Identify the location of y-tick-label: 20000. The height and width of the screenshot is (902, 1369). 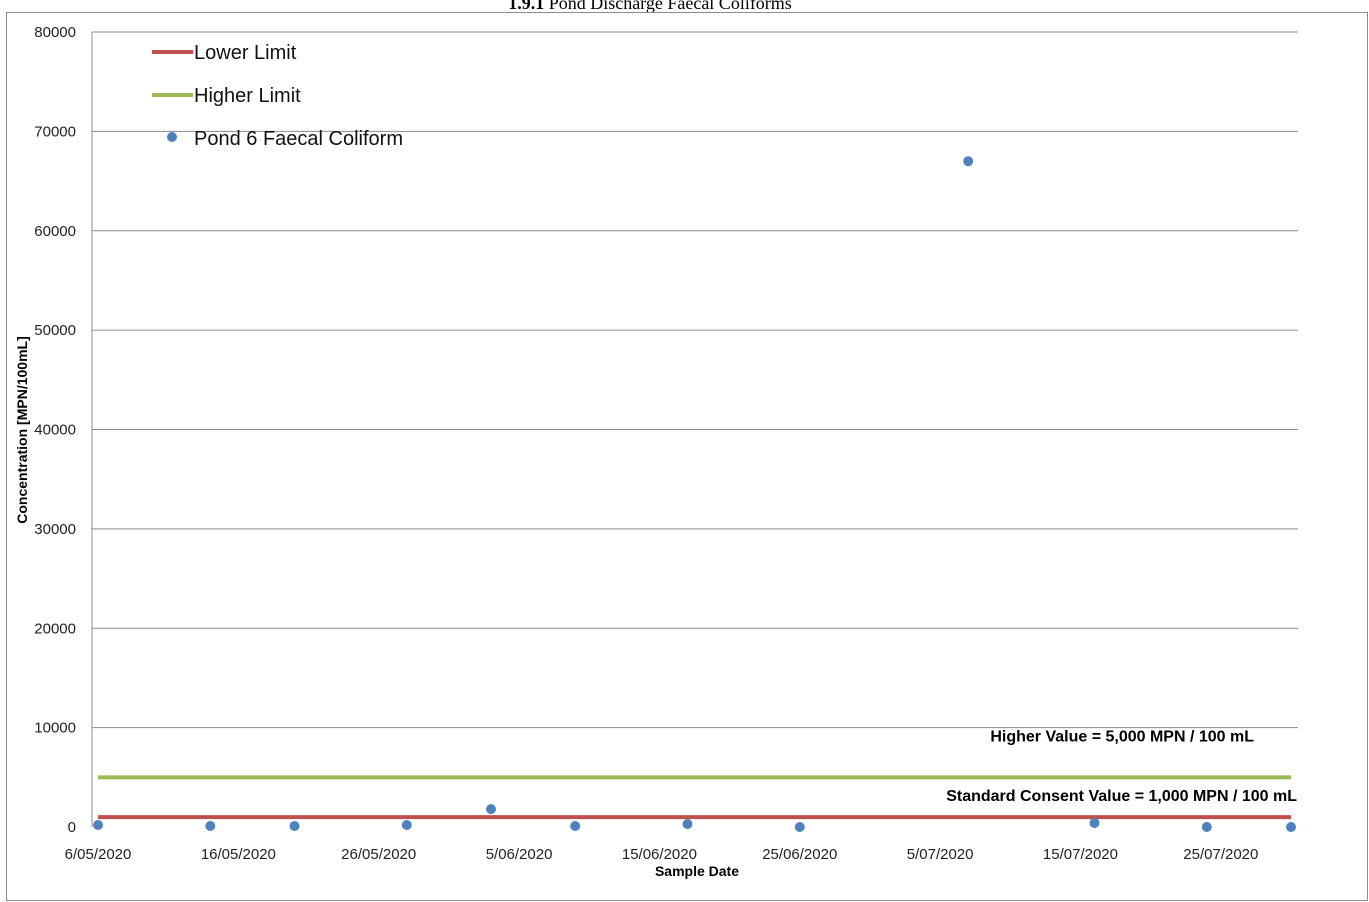
(55, 628).